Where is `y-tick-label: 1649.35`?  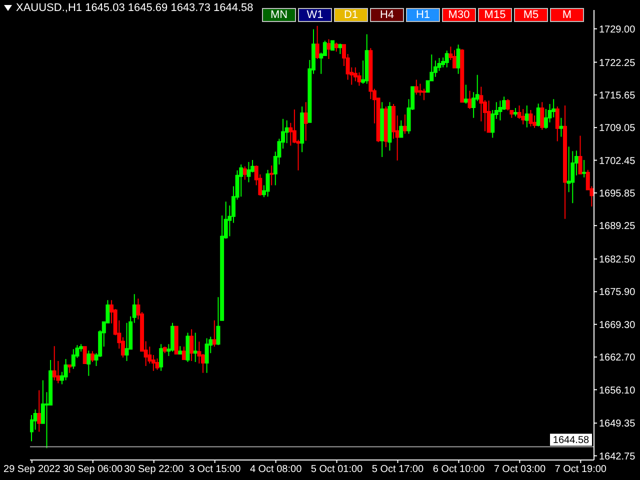
y-tick-label: 1649.35 is located at coordinates (617, 424).